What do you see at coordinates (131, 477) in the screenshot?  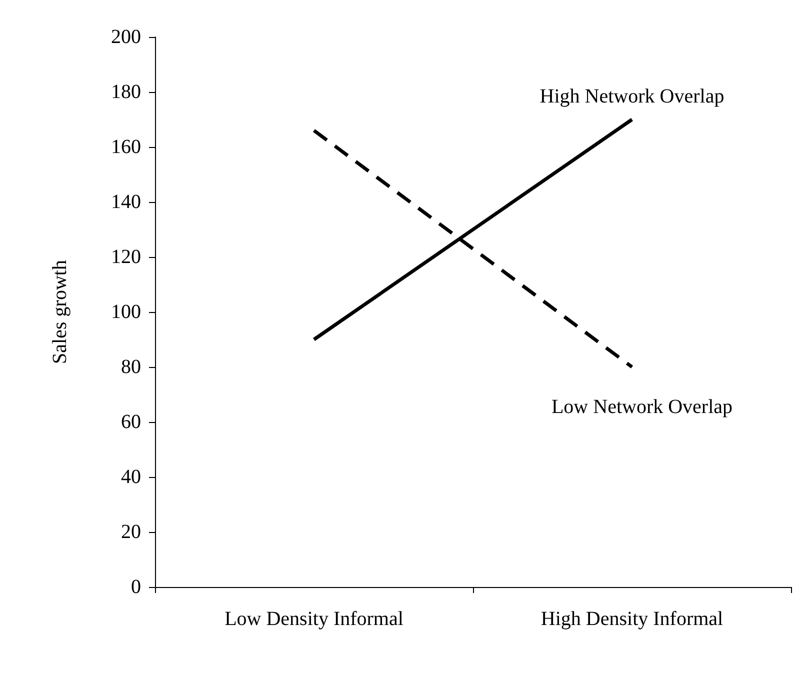 I see `y-tick-label: 40` at bounding box center [131, 477].